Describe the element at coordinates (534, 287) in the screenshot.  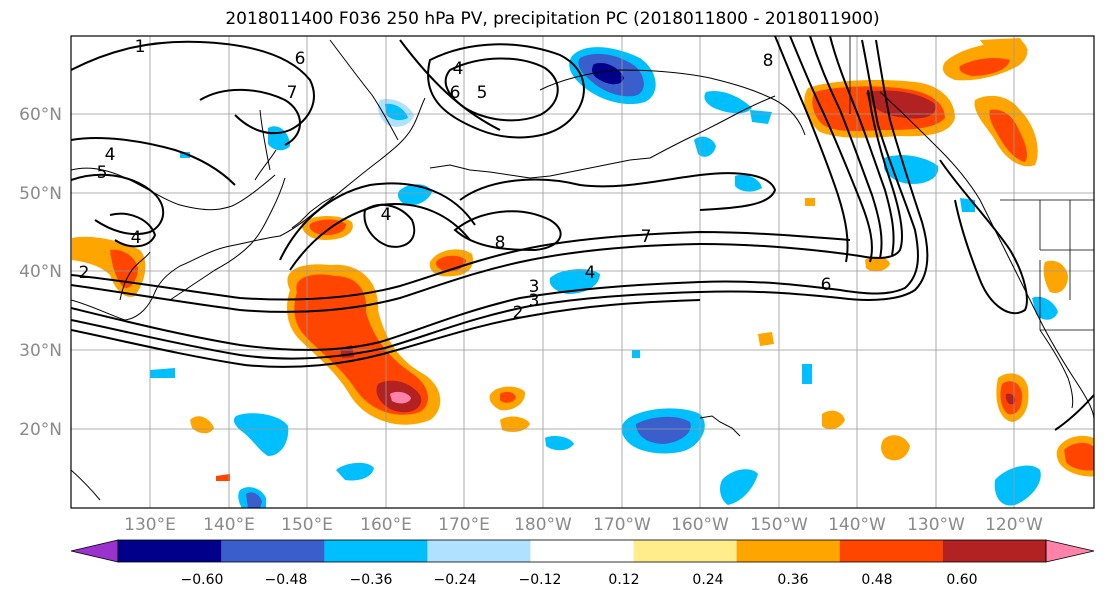
I see `contour-label: 3` at that location.